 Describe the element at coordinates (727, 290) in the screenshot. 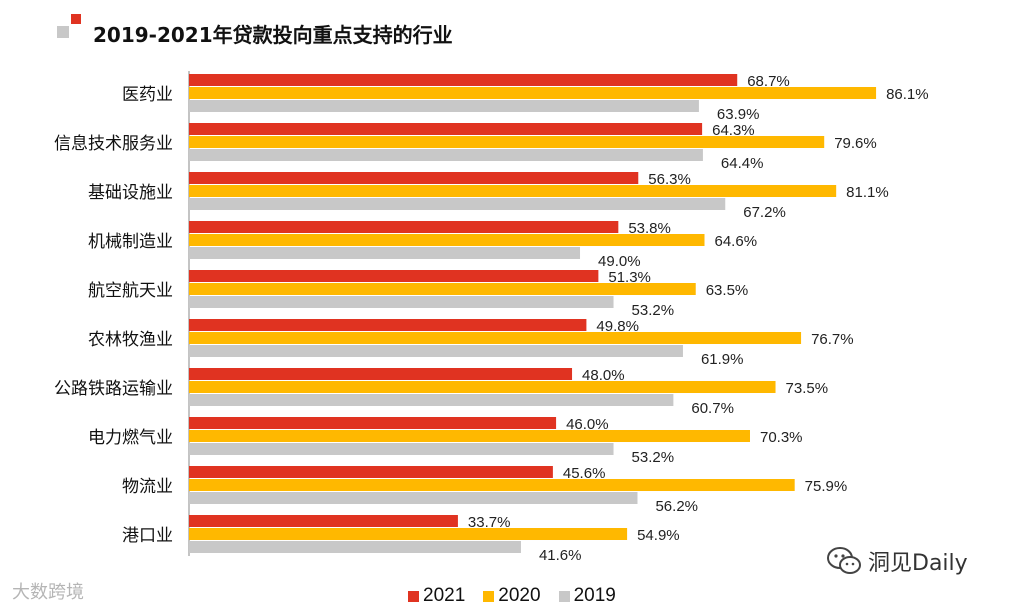

I see `data-label-2020: 63.5%` at that location.